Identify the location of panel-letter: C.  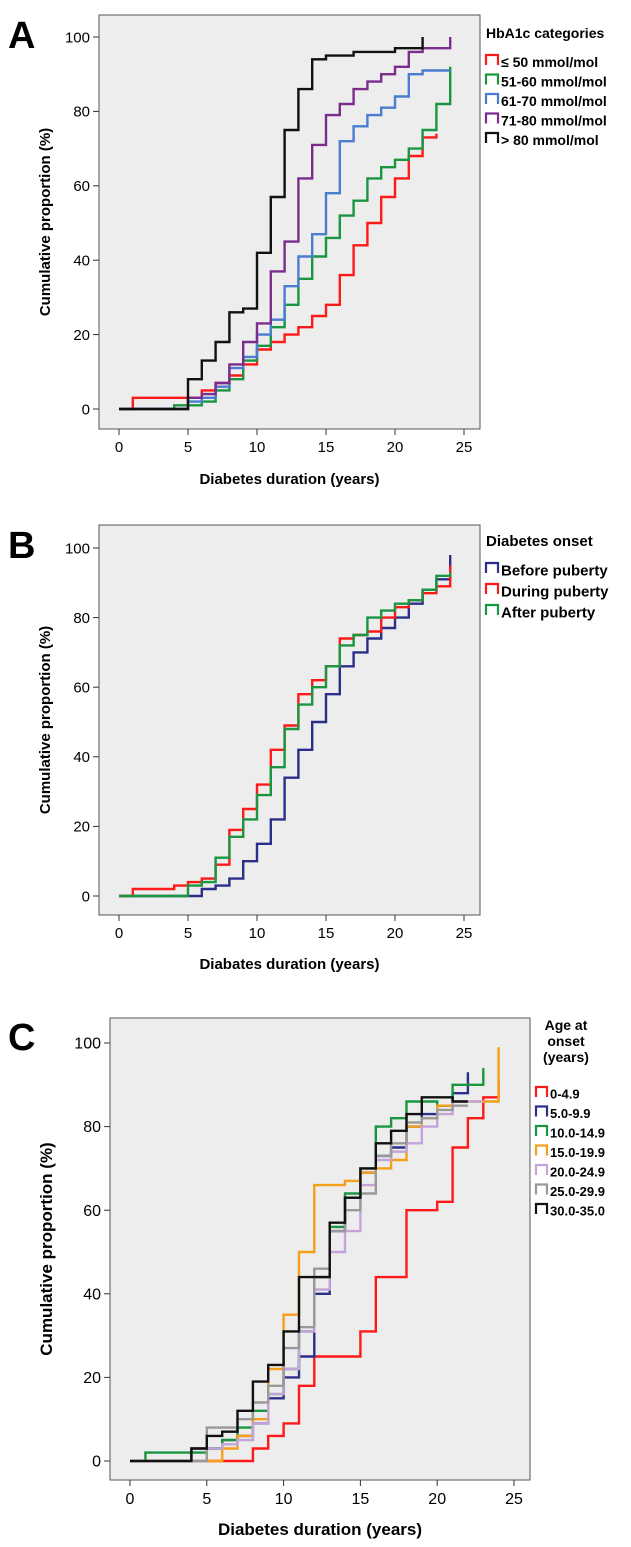
(21, 1038).